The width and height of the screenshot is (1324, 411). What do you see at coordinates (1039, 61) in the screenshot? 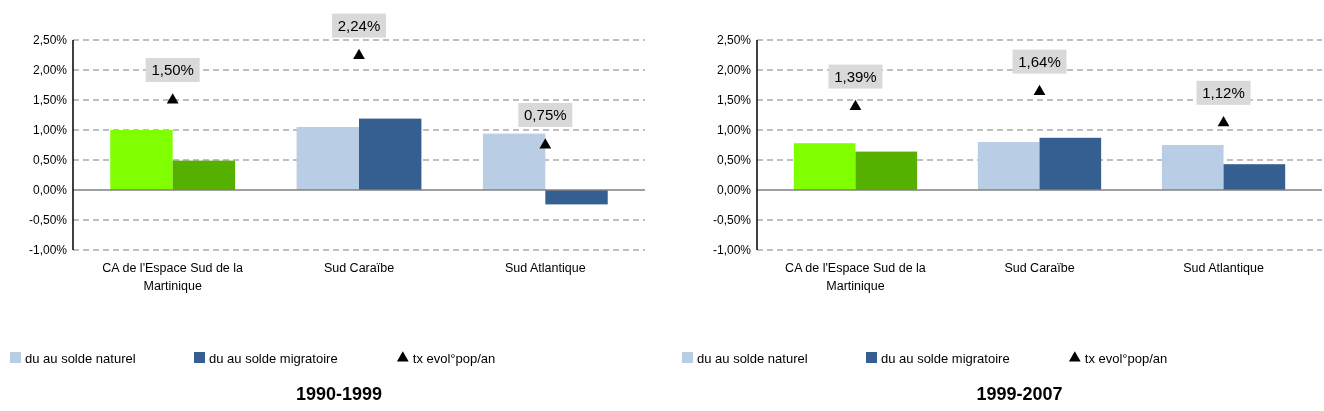
I see `data-label: 1,64%` at bounding box center [1039, 61].